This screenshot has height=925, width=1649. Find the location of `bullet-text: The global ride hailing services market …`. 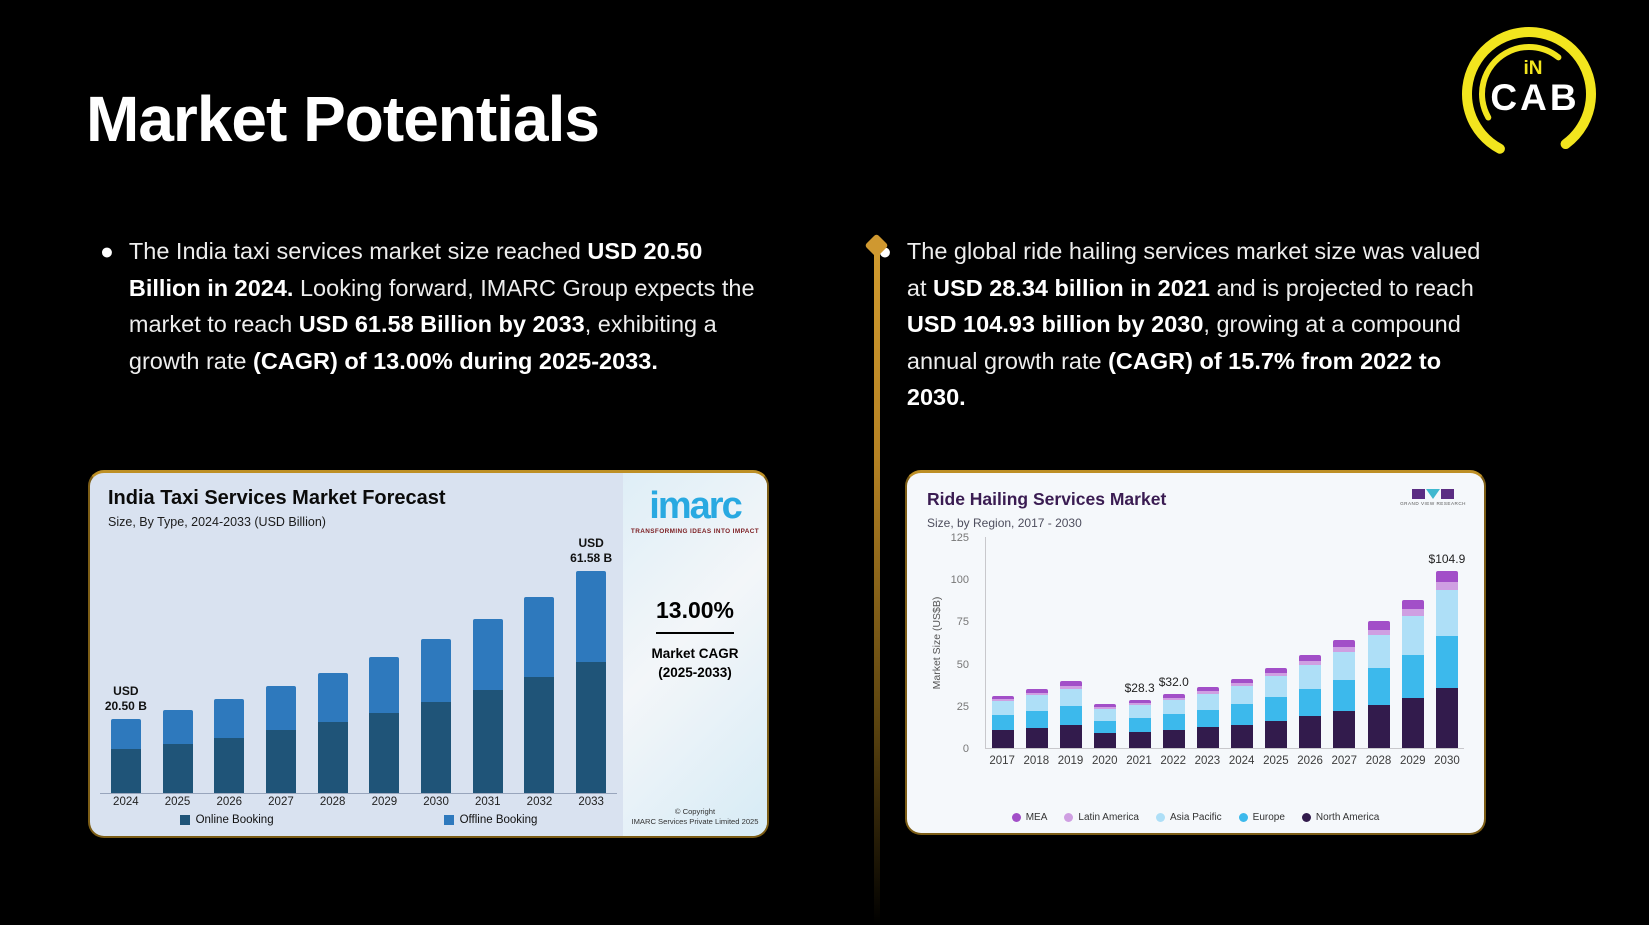

bullet-text: The global ride hailing services market … is located at coordinates (1206, 324).